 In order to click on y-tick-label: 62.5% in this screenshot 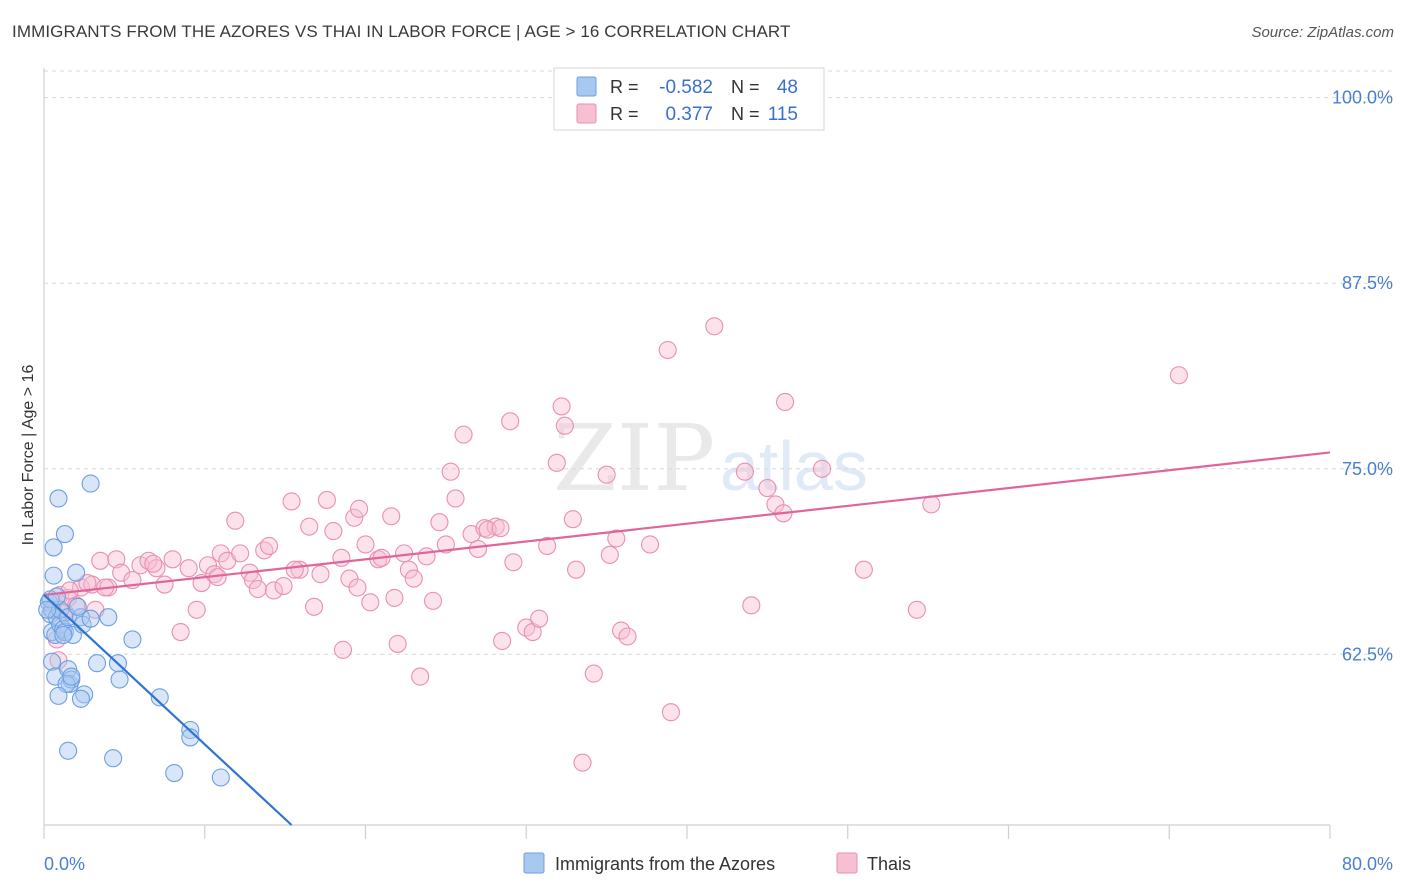, I will do `click(1367, 654)`.